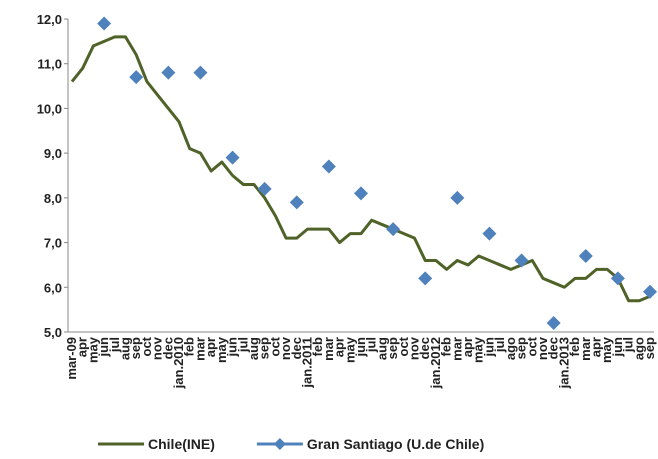  Describe the element at coordinates (395, 444) in the screenshot. I see `legend-label: Gran Santiago (U.de Chile)` at that location.